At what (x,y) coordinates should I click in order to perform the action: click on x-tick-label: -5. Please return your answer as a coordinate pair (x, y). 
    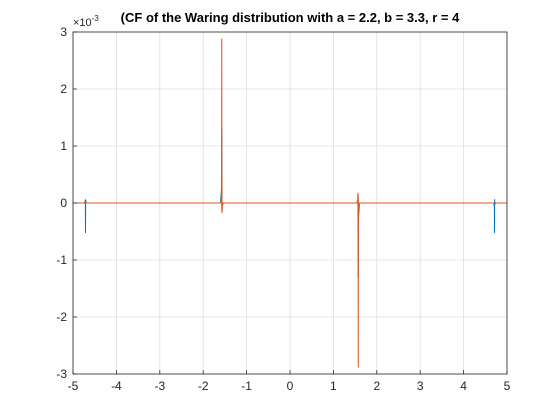
    Looking at the image, I should click on (73, 386).